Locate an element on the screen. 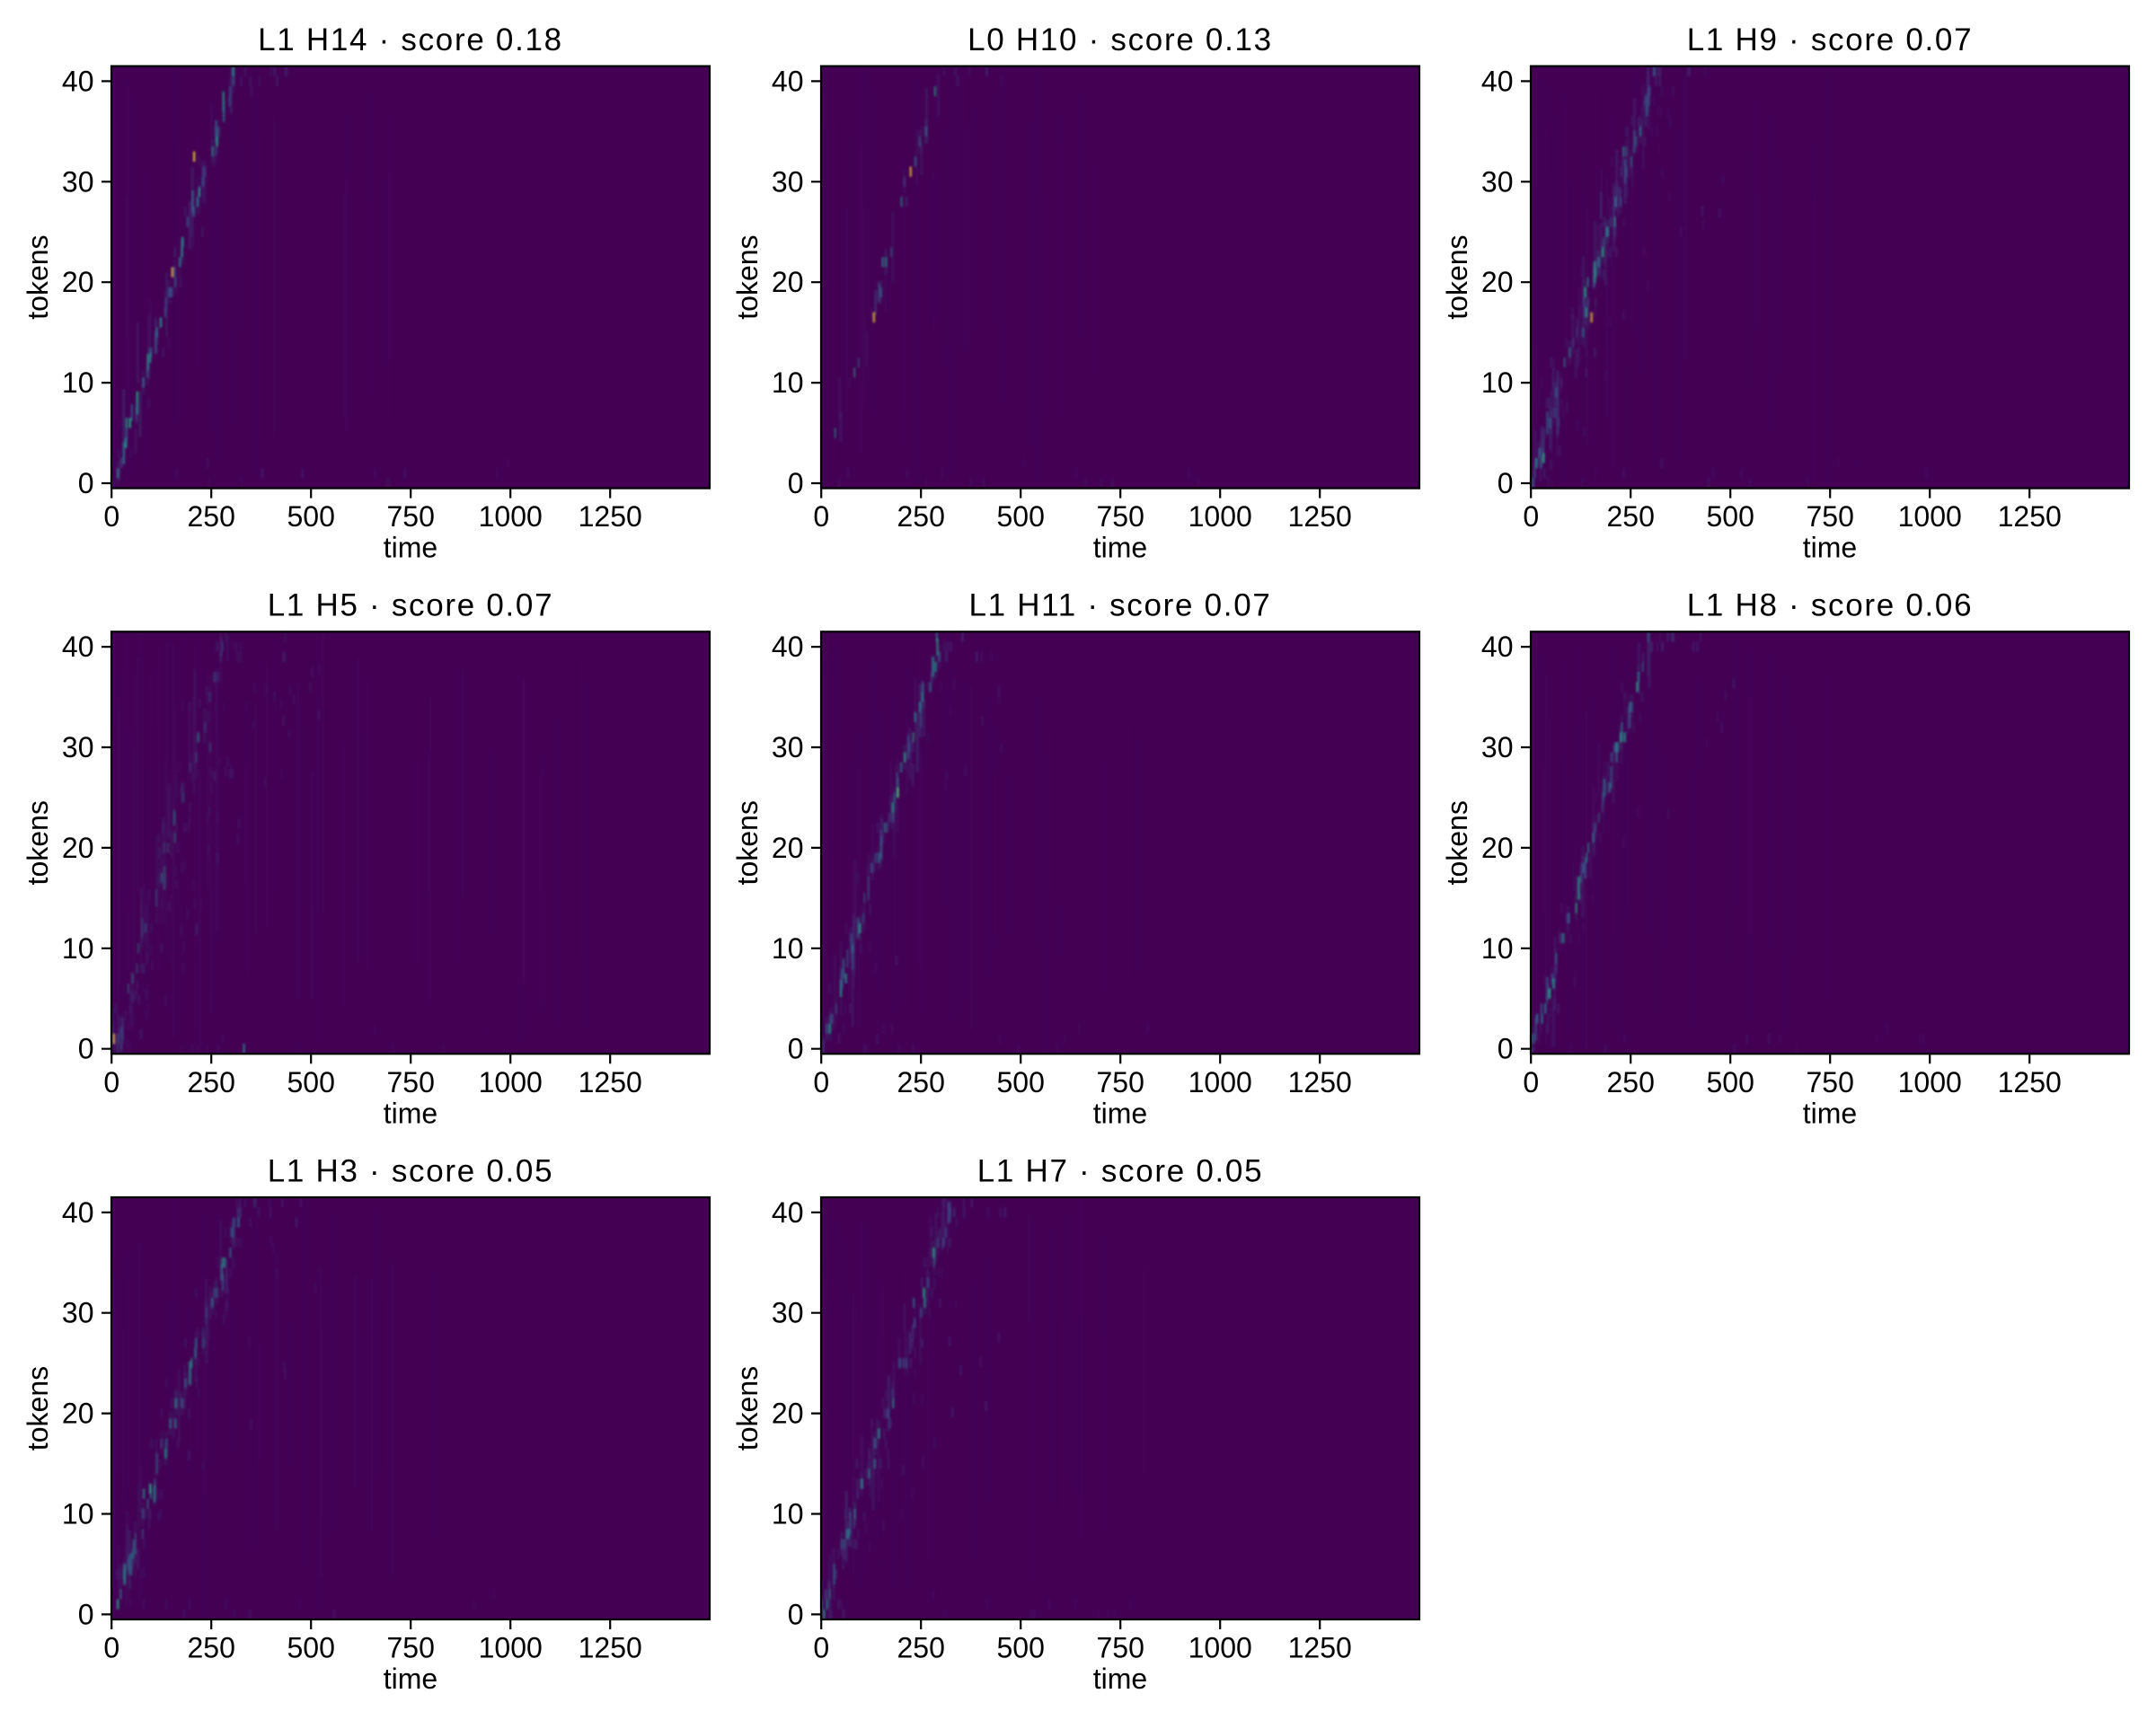 The image size is (2156, 1729). svg-text: L1 H5 · score 0.07 is located at coordinates (411, 605).